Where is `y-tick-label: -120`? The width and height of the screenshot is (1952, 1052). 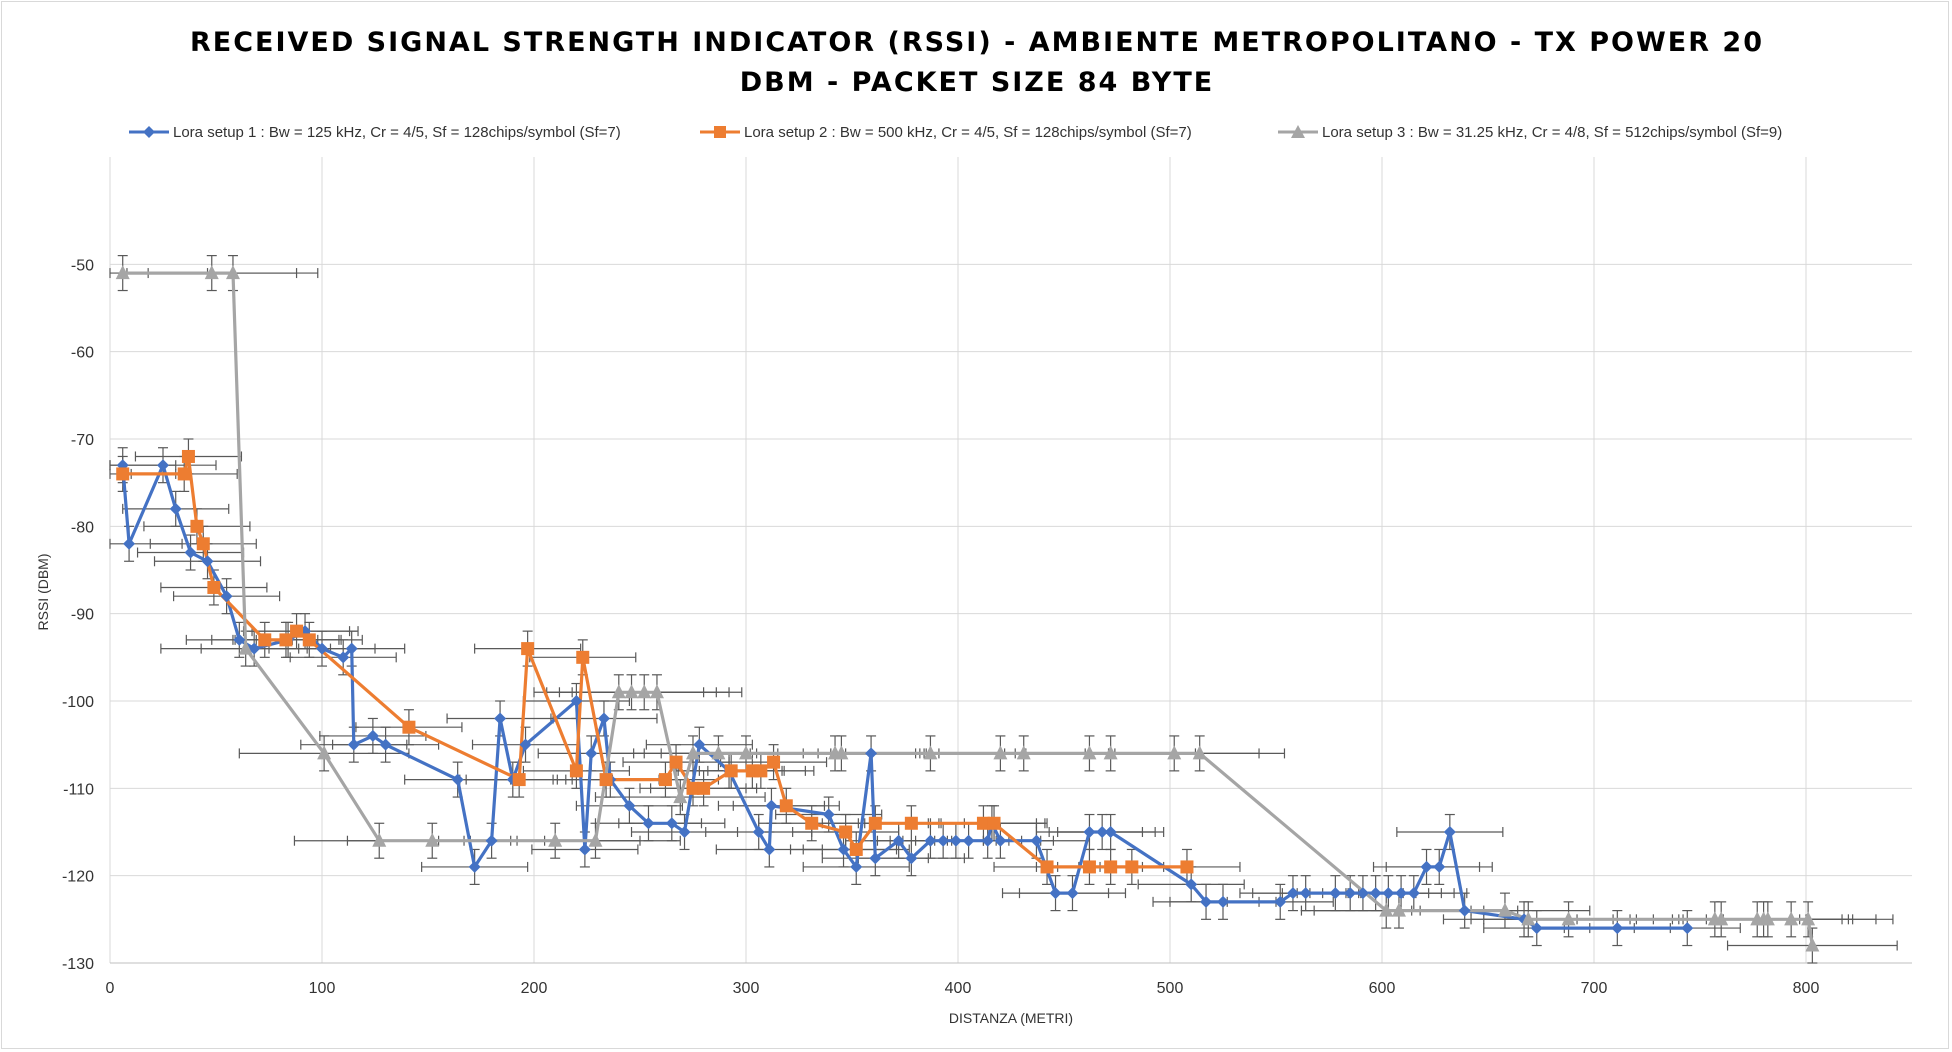
y-tick-label: -120 is located at coordinates (78, 877).